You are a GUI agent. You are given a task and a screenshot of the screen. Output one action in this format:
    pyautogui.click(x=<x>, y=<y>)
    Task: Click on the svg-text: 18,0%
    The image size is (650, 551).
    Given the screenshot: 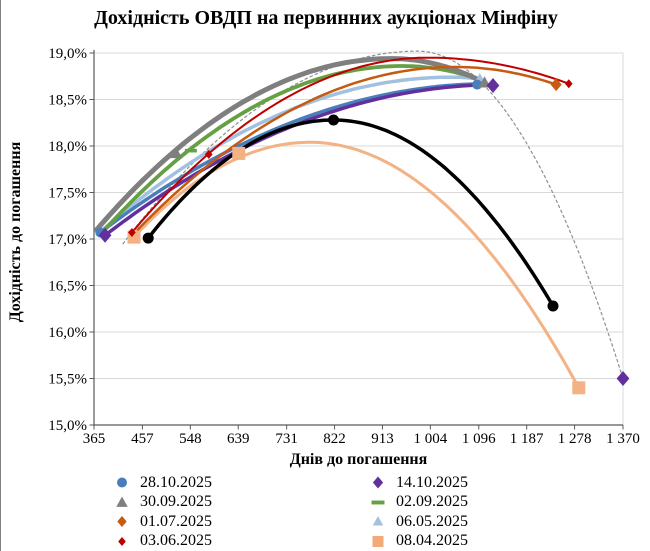 What is the action you would take?
    pyautogui.click(x=67, y=147)
    